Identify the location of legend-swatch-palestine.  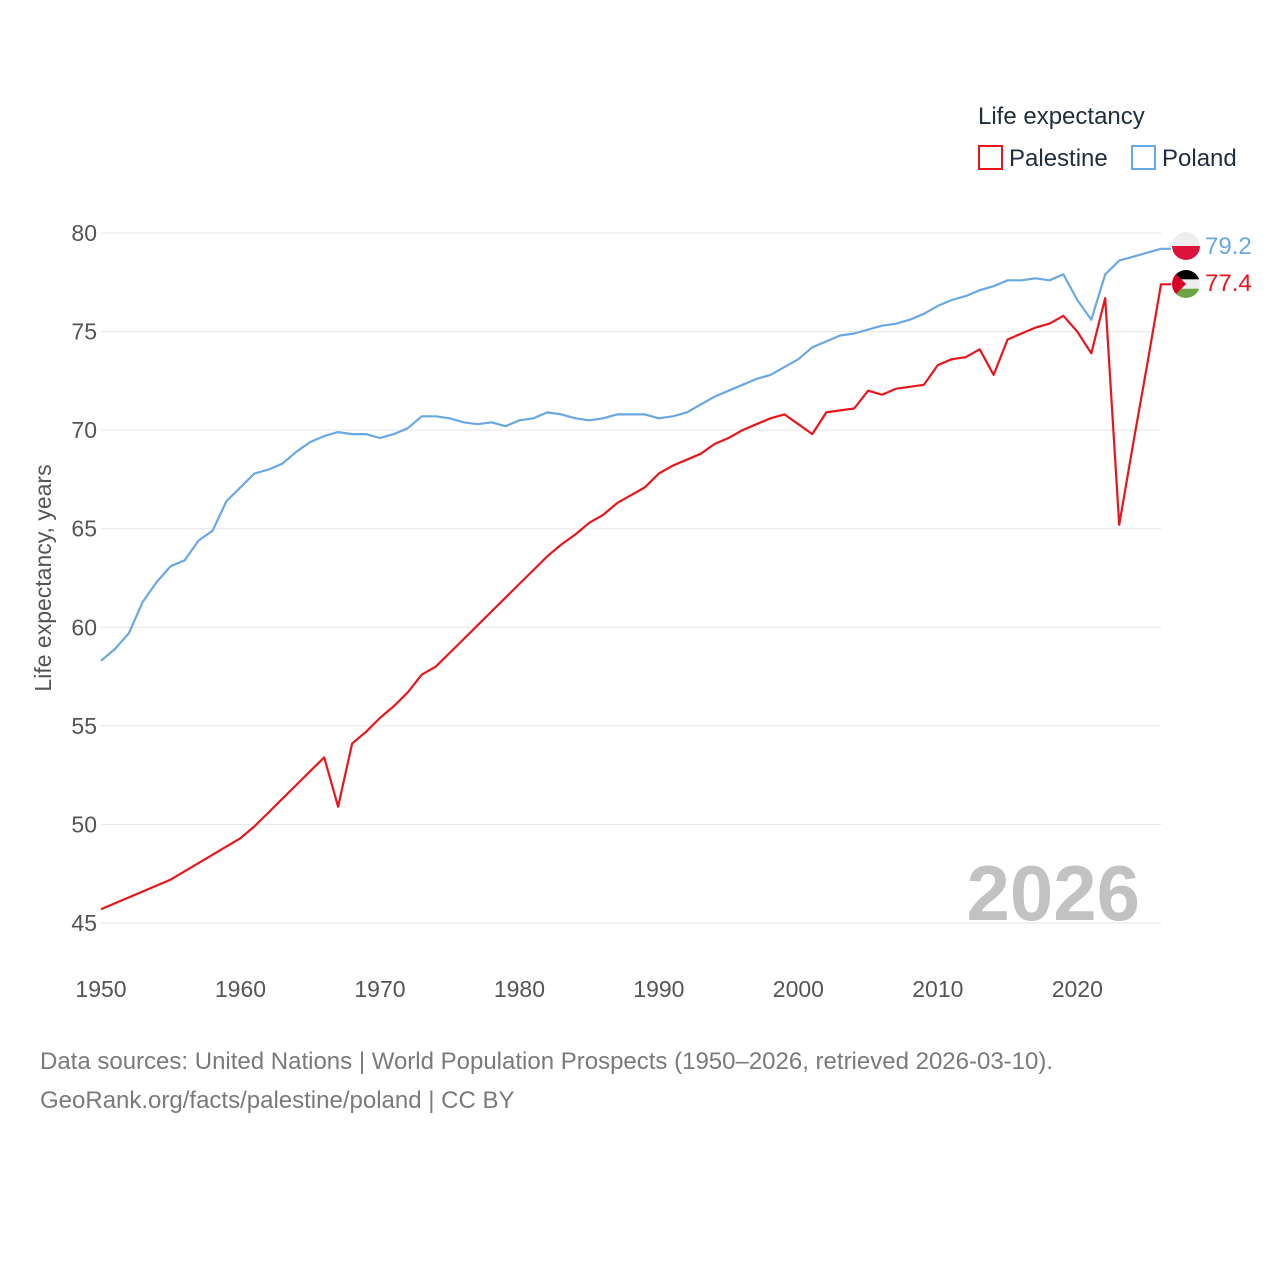
(990, 157).